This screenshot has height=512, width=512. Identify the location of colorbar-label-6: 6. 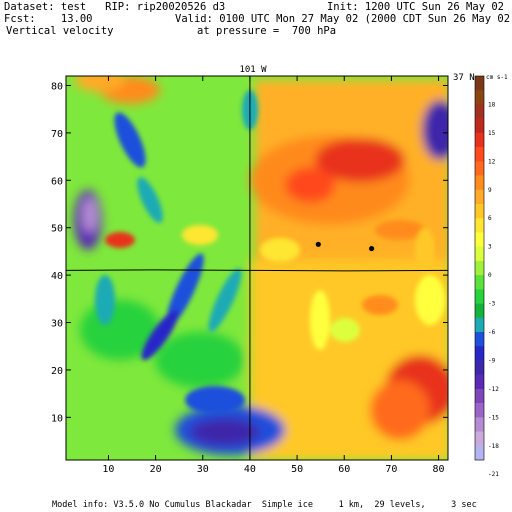
(490, 218).